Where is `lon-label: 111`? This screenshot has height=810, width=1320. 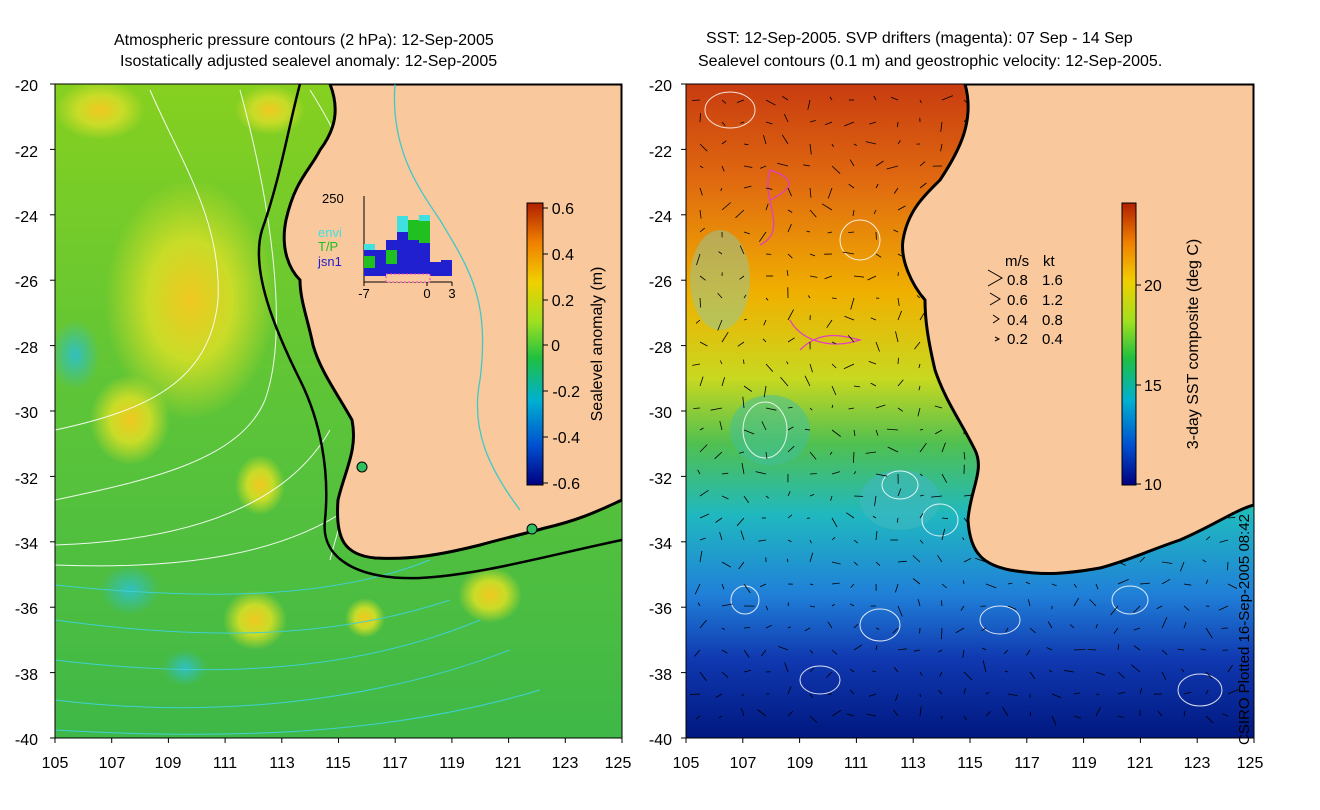 lon-label: 111 is located at coordinates (856, 763).